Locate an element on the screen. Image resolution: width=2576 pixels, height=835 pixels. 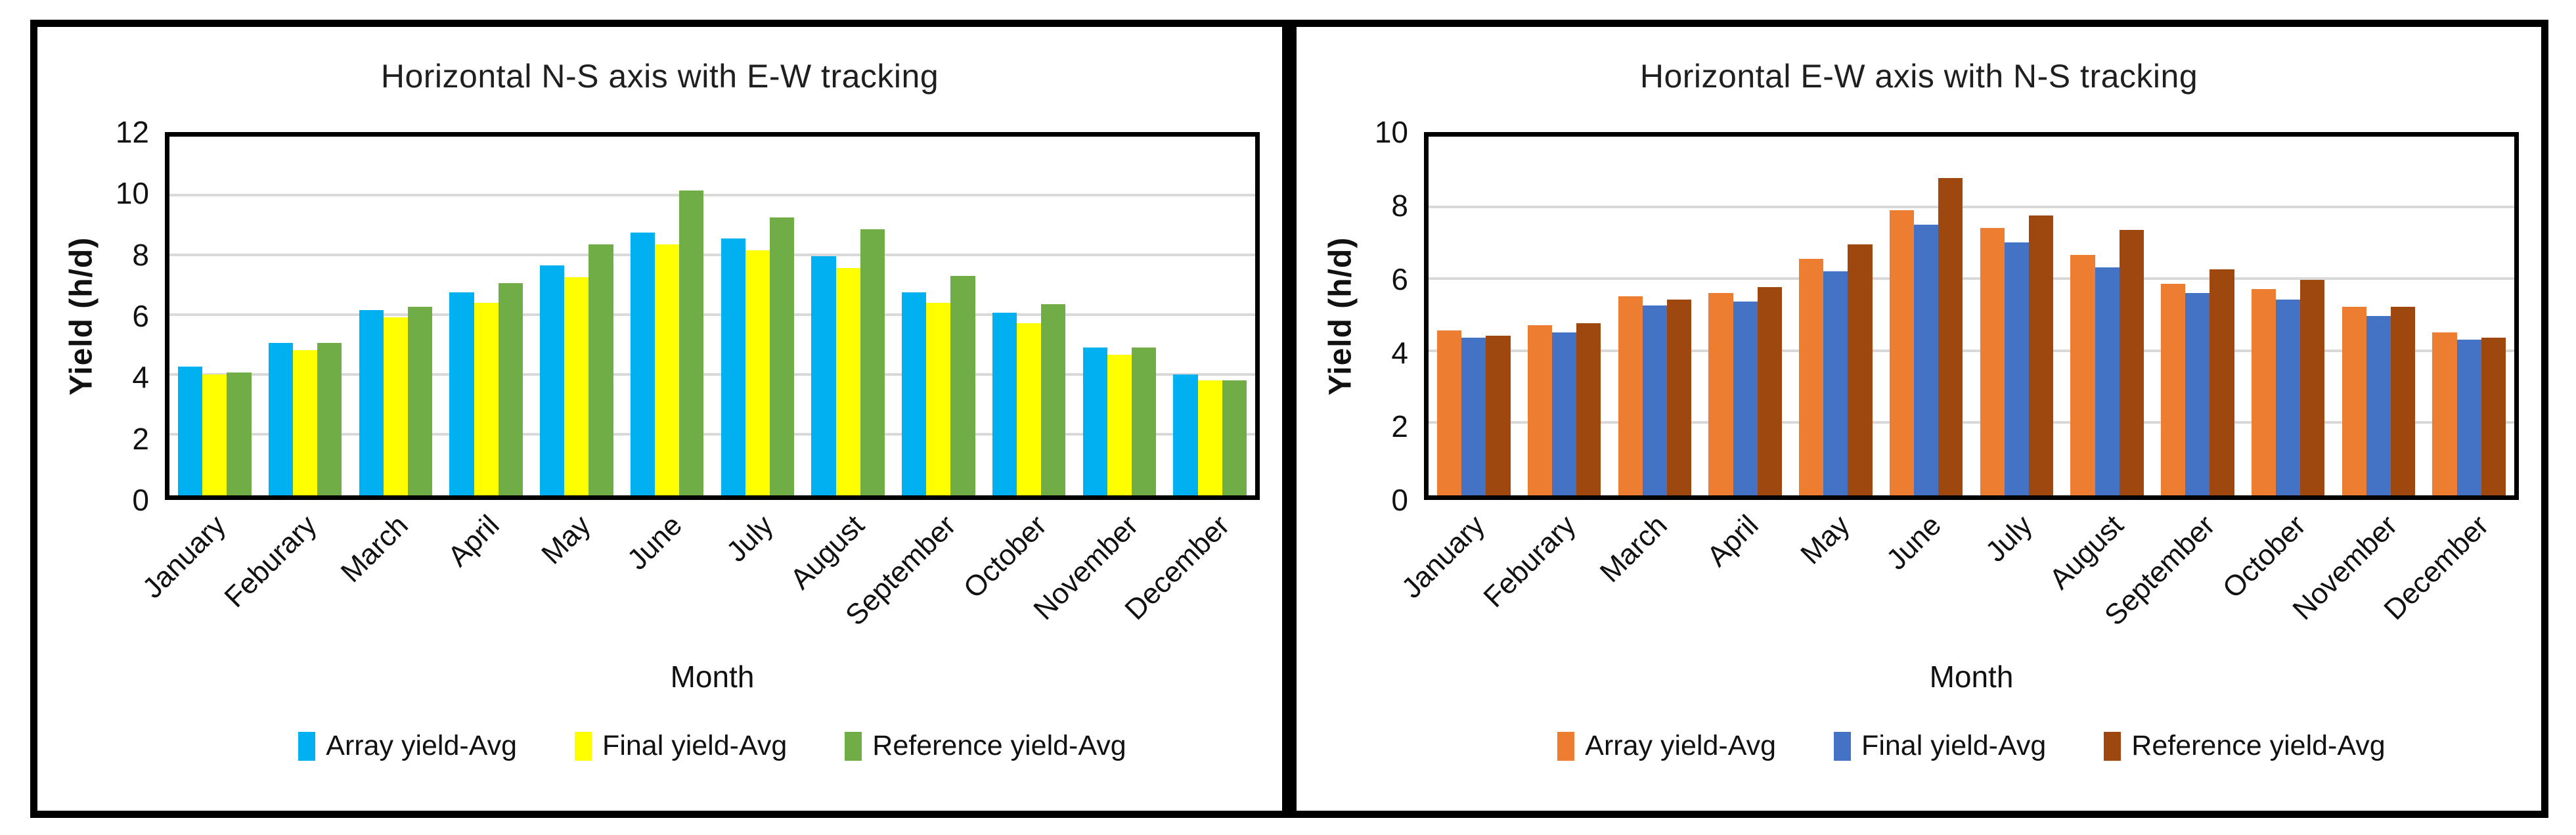
x-tick-label: May is located at coordinates (1825, 539).